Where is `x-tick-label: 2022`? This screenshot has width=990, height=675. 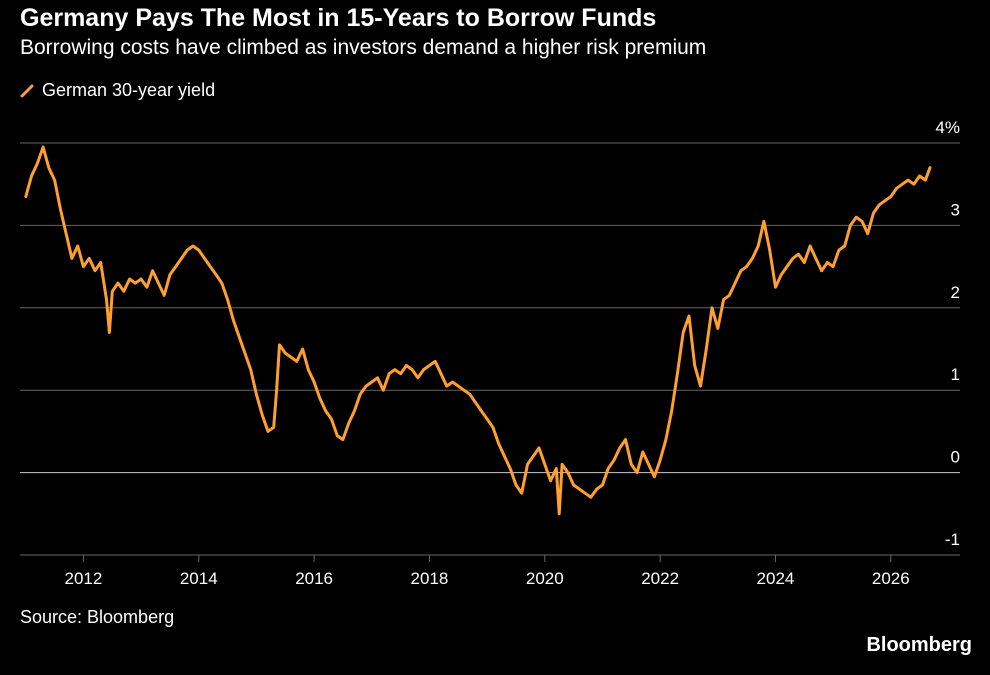 x-tick-label: 2022 is located at coordinates (660, 578).